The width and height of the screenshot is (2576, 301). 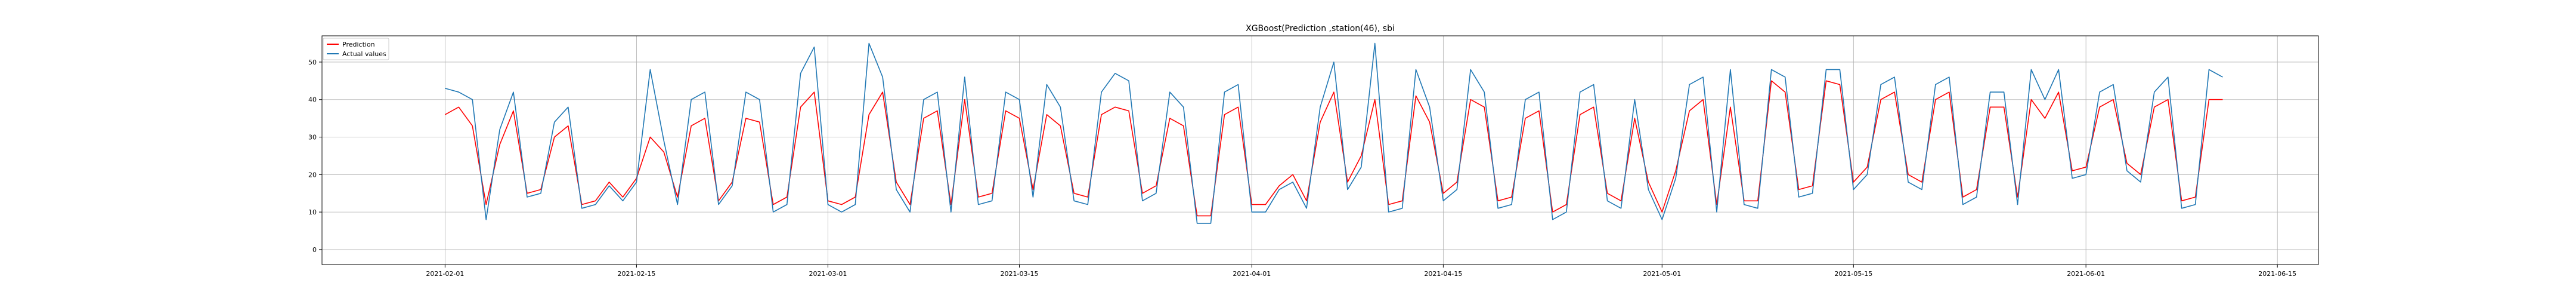 I want to click on legend: Prediction Actual values, so click(x=356, y=49).